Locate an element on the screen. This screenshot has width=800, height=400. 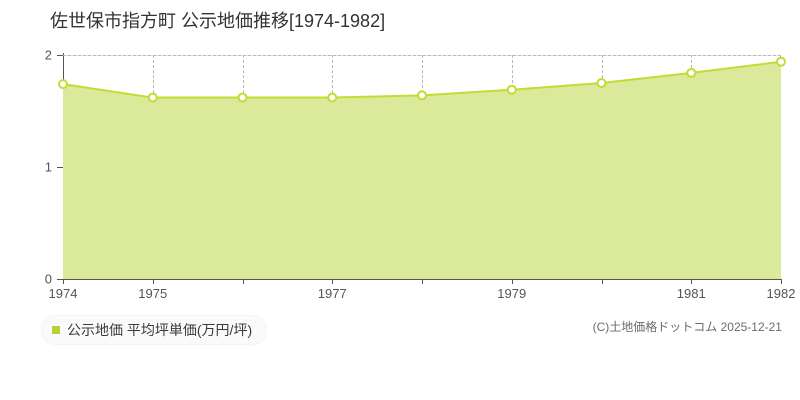
legend-swatch-icon is located at coordinates (56, 330).